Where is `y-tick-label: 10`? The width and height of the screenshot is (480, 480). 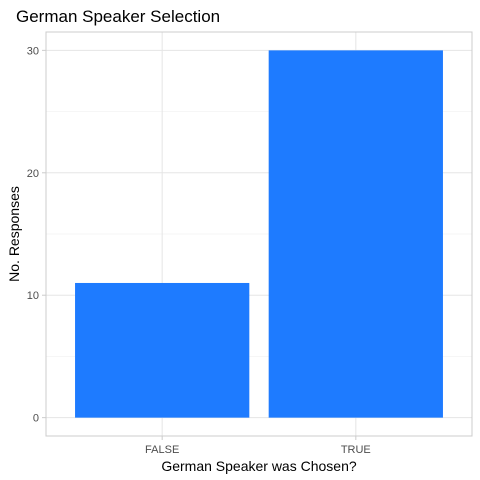 y-tick-label: 10 is located at coordinates (33, 296).